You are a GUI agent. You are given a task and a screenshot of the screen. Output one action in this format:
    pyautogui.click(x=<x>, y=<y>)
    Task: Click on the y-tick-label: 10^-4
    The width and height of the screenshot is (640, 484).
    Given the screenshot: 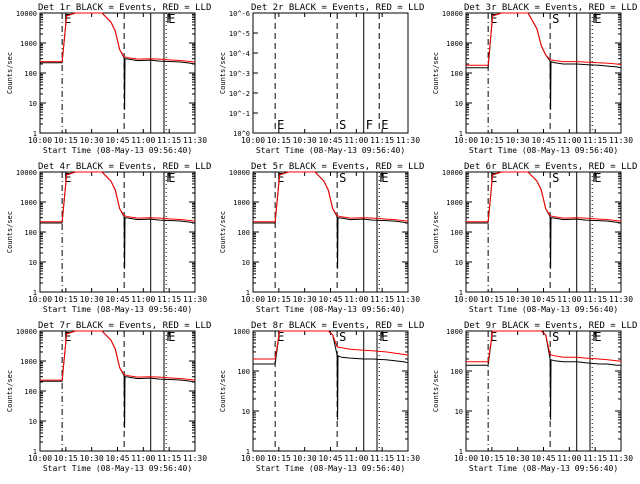 What is the action you would take?
    pyautogui.click(x=239, y=54)
    